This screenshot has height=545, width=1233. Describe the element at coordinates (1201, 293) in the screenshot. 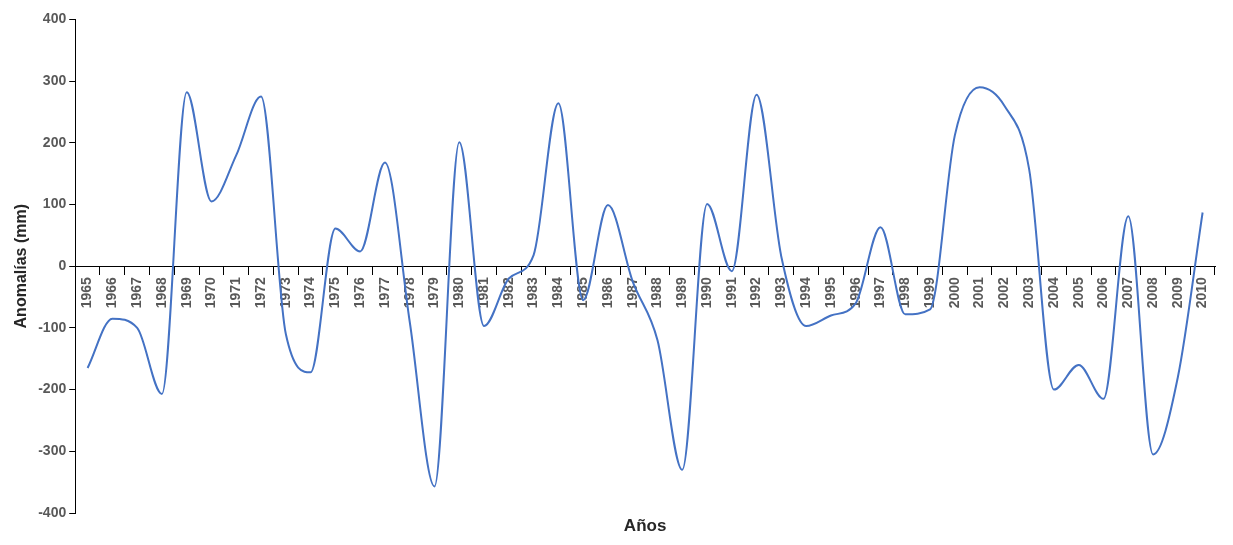

I see `x-tick-label: 2010` at that location.